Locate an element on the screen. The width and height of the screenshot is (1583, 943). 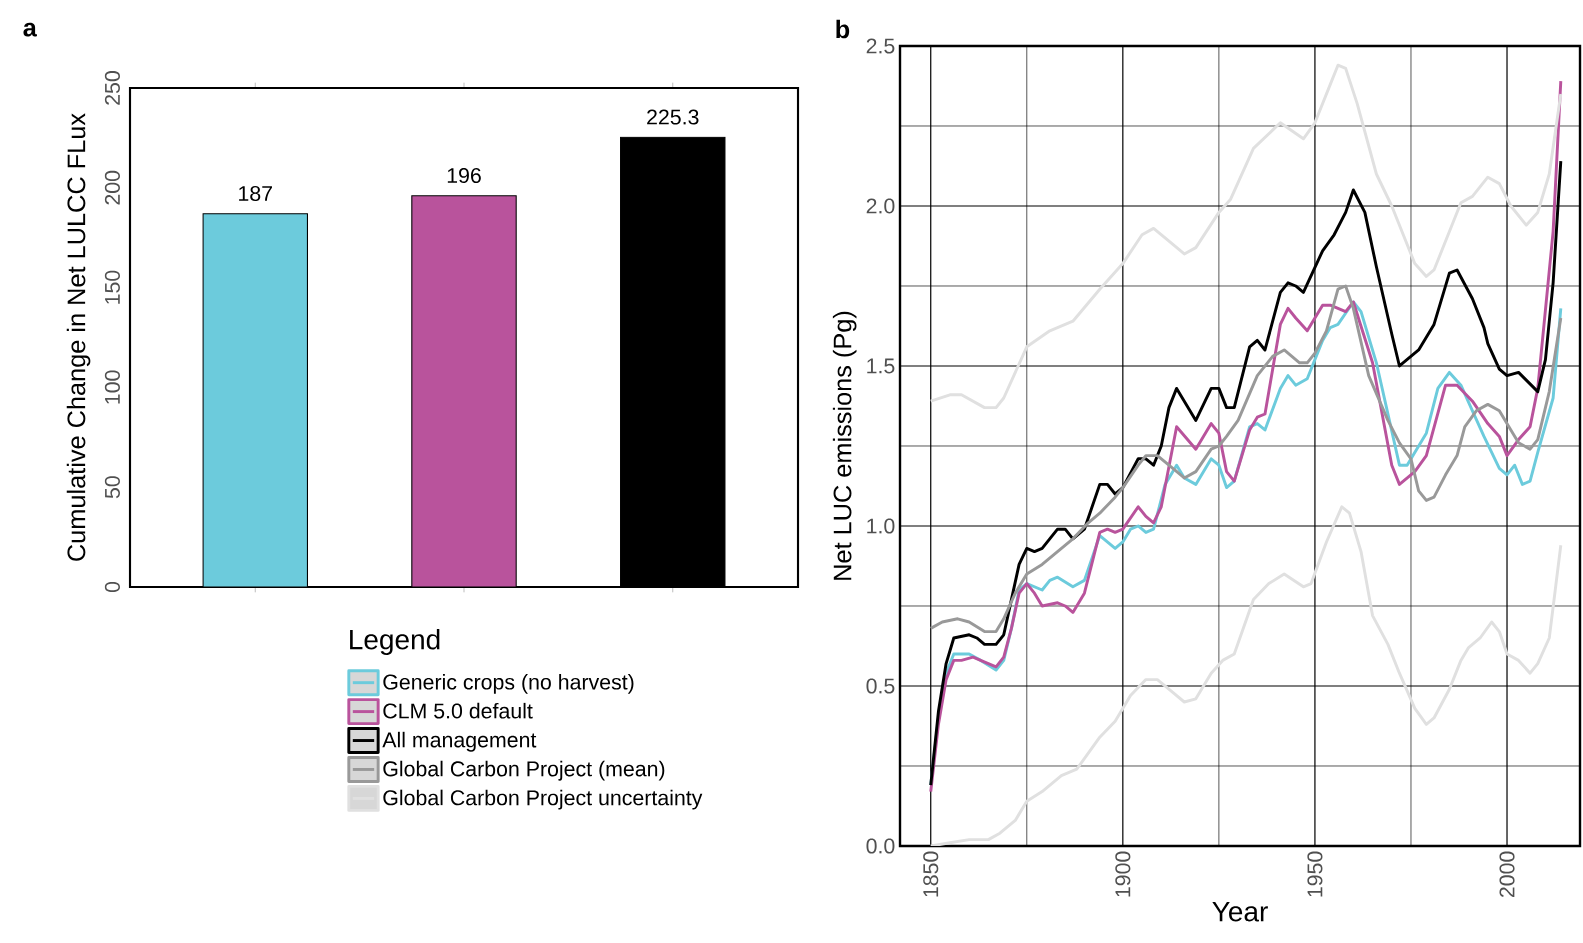
y-tick-label: 200 is located at coordinates (112, 187).